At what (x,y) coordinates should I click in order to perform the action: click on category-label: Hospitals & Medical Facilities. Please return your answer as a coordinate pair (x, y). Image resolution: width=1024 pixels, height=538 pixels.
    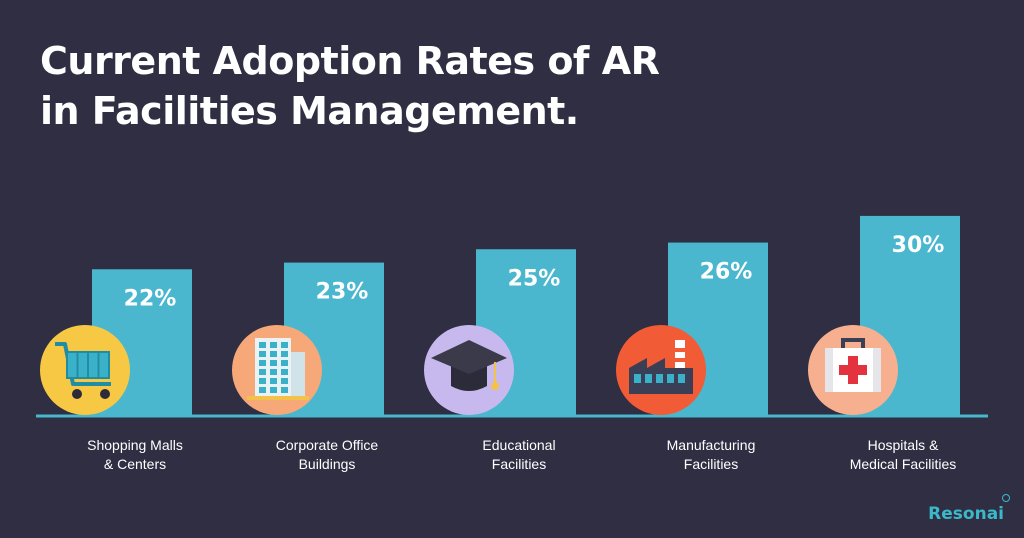
    Looking at the image, I should click on (903, 455).